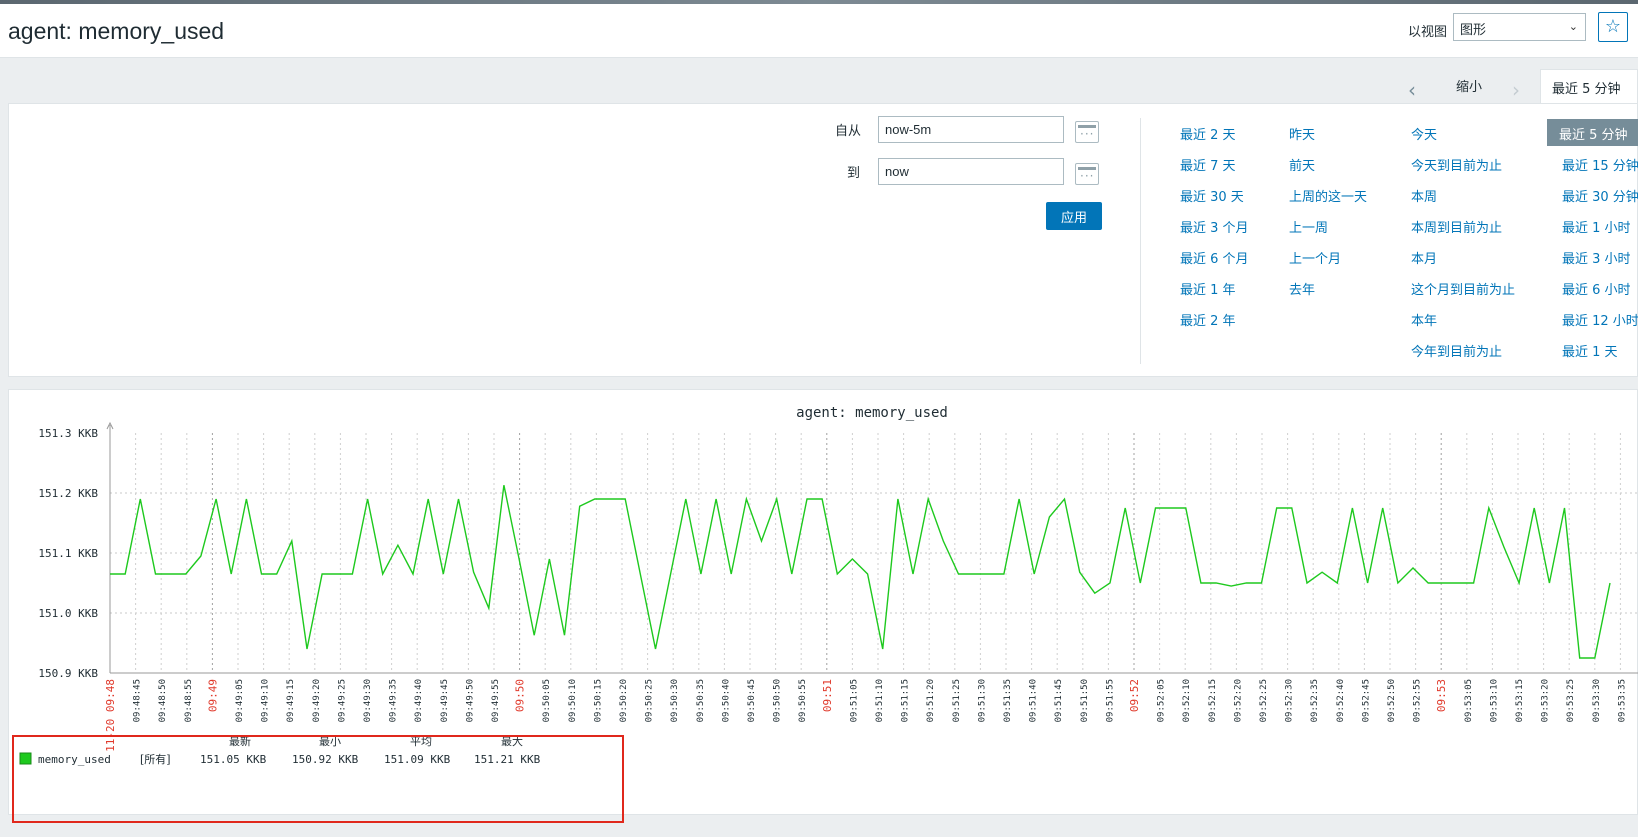  What do you see at coordinates (1214, 259) in the screenshot?
I see `quick-link: 最近 6 个月` at bounding box center [1214, 259].